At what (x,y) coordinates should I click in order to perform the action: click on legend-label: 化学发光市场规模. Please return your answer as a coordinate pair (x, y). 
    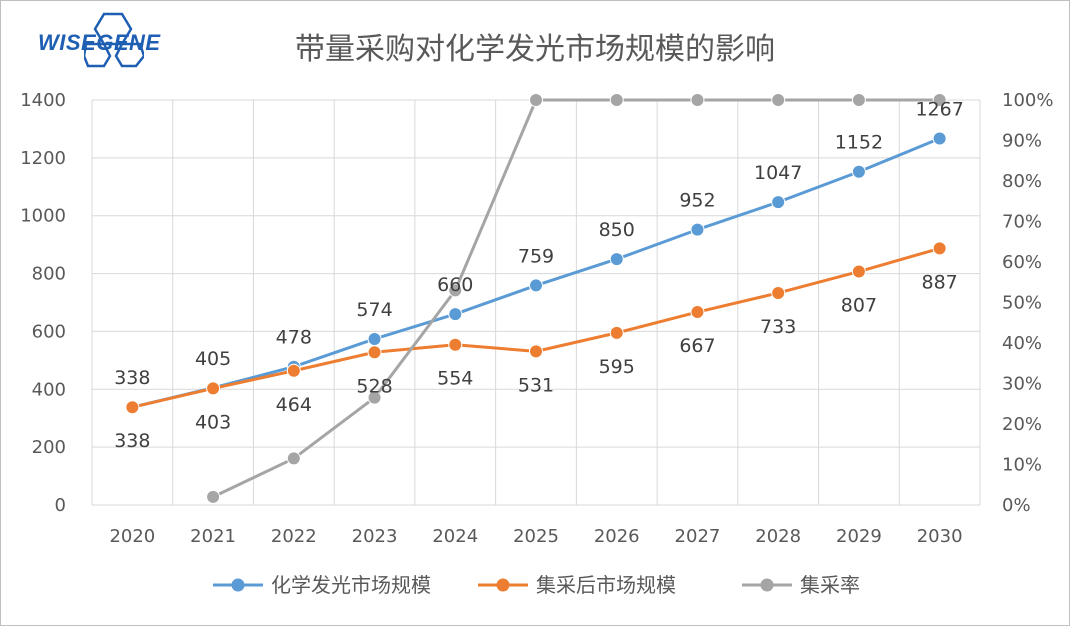
    Looking at the image, I should click on (351, 585).